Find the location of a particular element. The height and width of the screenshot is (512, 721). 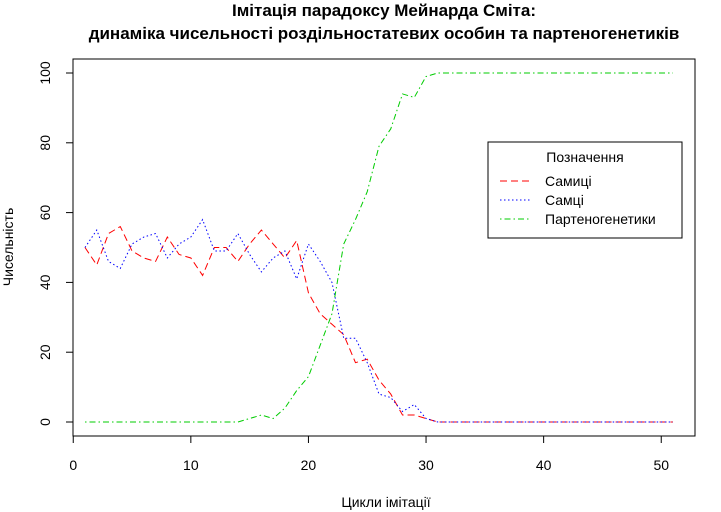

y-tick-label: 40 is located at coordinates (45, 282).